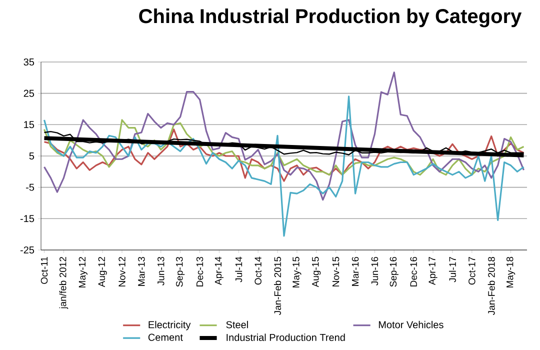 This screenshot has height=350, width=540. I want to click on legend-label: Industrial Production Trend, so click(285, 338).